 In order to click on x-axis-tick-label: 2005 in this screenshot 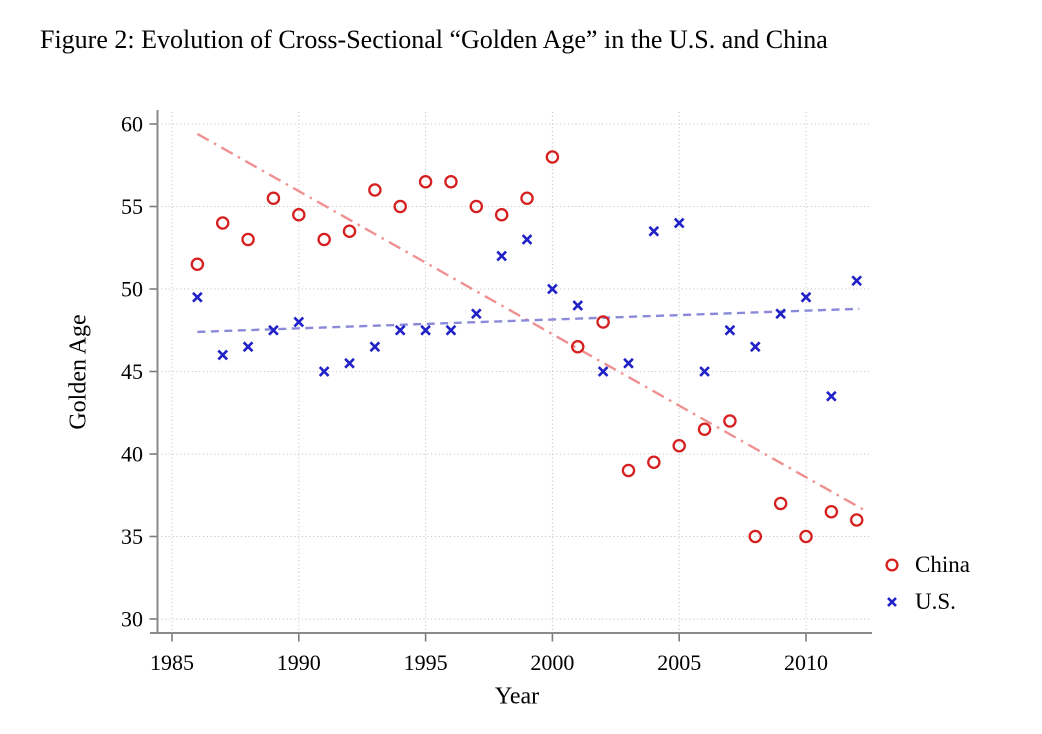, I will do `click(679, 662)`.